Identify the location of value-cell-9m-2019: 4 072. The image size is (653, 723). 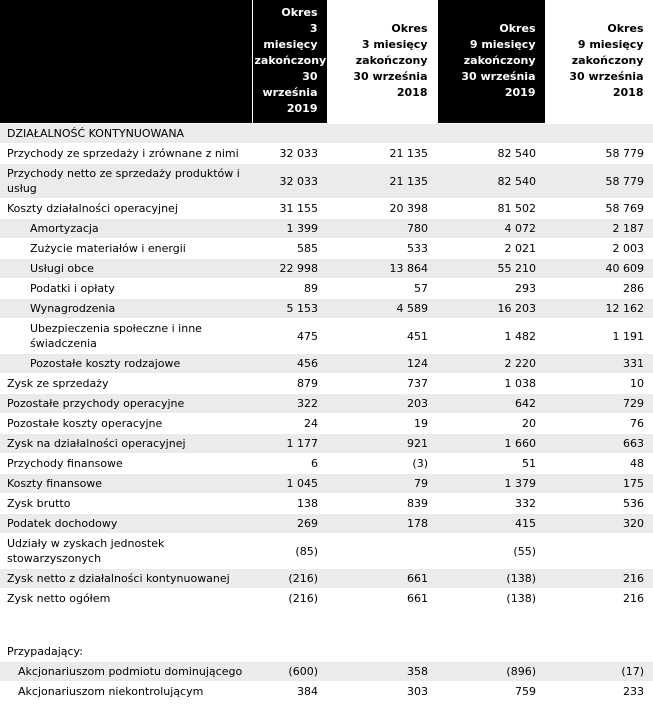
(491, 228).